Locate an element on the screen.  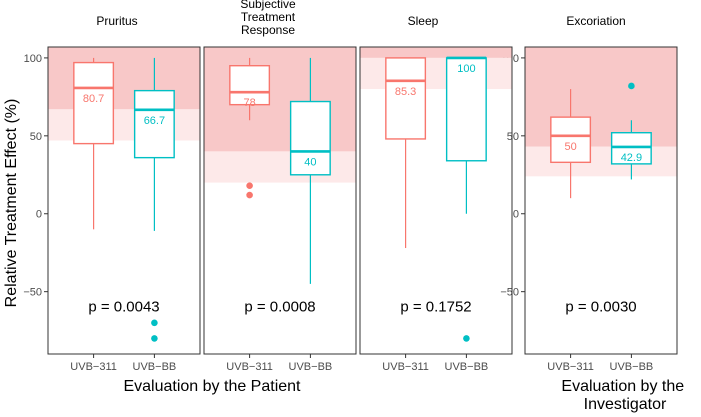
group-label-investigator: Evaluation by the Investigator is located at coordinates (624, 395).